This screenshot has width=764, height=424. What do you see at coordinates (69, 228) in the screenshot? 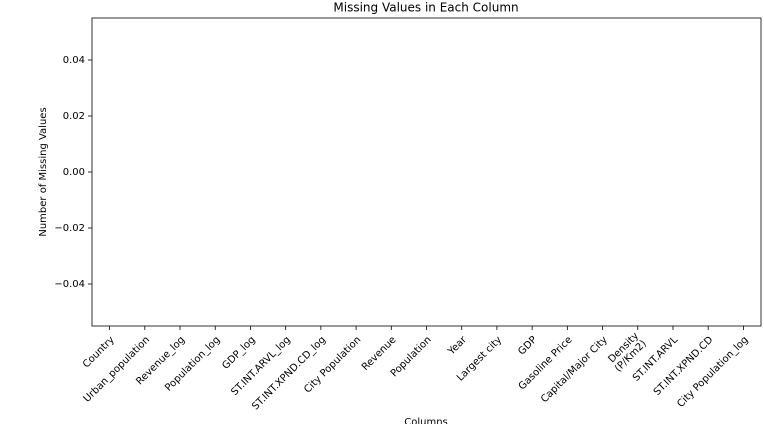
I see `y-tick-label: −0.02` at bounding box center [69, 228].